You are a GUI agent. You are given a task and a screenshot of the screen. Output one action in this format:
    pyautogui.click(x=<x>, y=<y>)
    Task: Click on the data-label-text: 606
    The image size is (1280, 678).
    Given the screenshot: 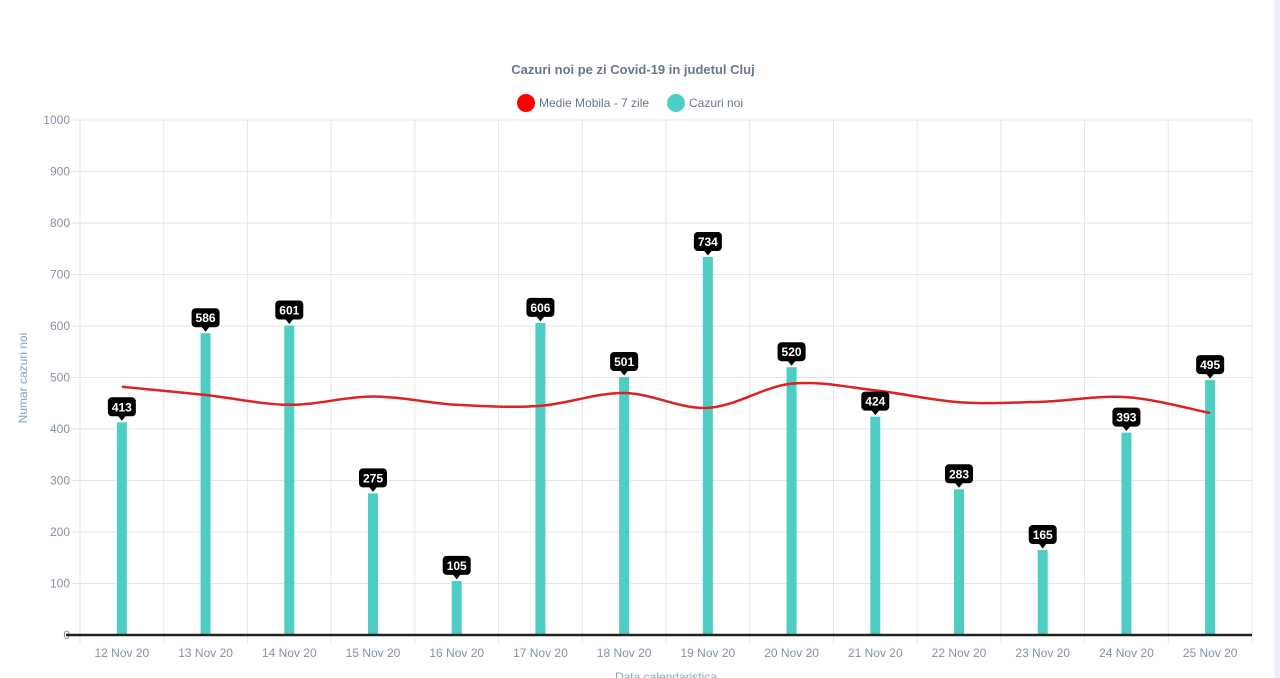 What is the action you would take?
    pyautogui.click(x=540, y=308)
    